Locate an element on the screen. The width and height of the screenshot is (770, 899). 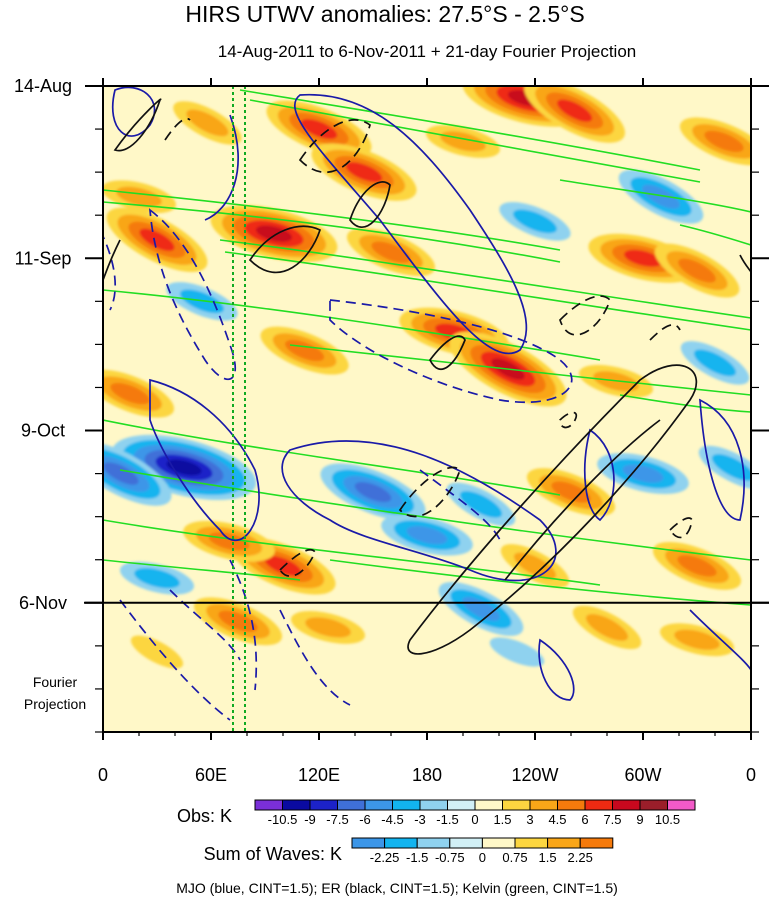
waves-colorbar-label: Sum of Waves: K is located at coordinates (273, 854).